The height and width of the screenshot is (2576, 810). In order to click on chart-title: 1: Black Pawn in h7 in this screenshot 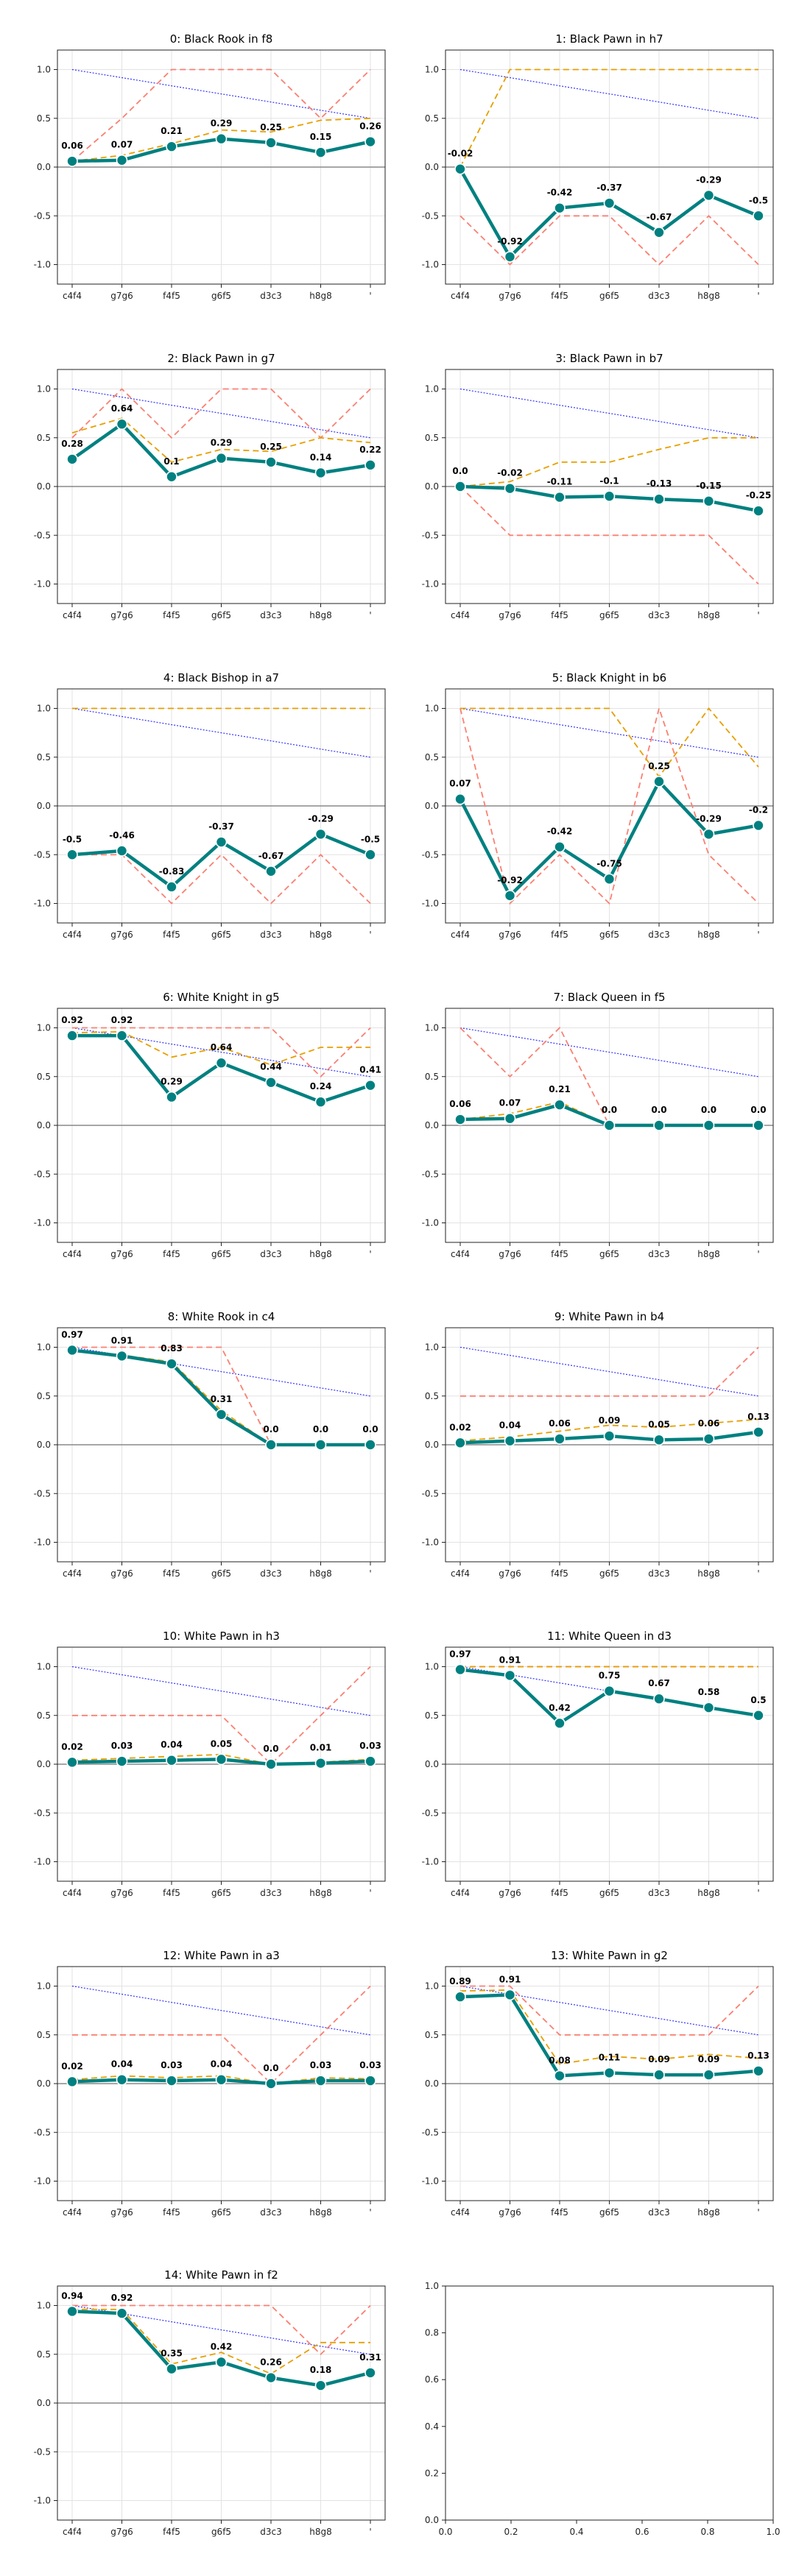, I will do `click(609, 39)`.